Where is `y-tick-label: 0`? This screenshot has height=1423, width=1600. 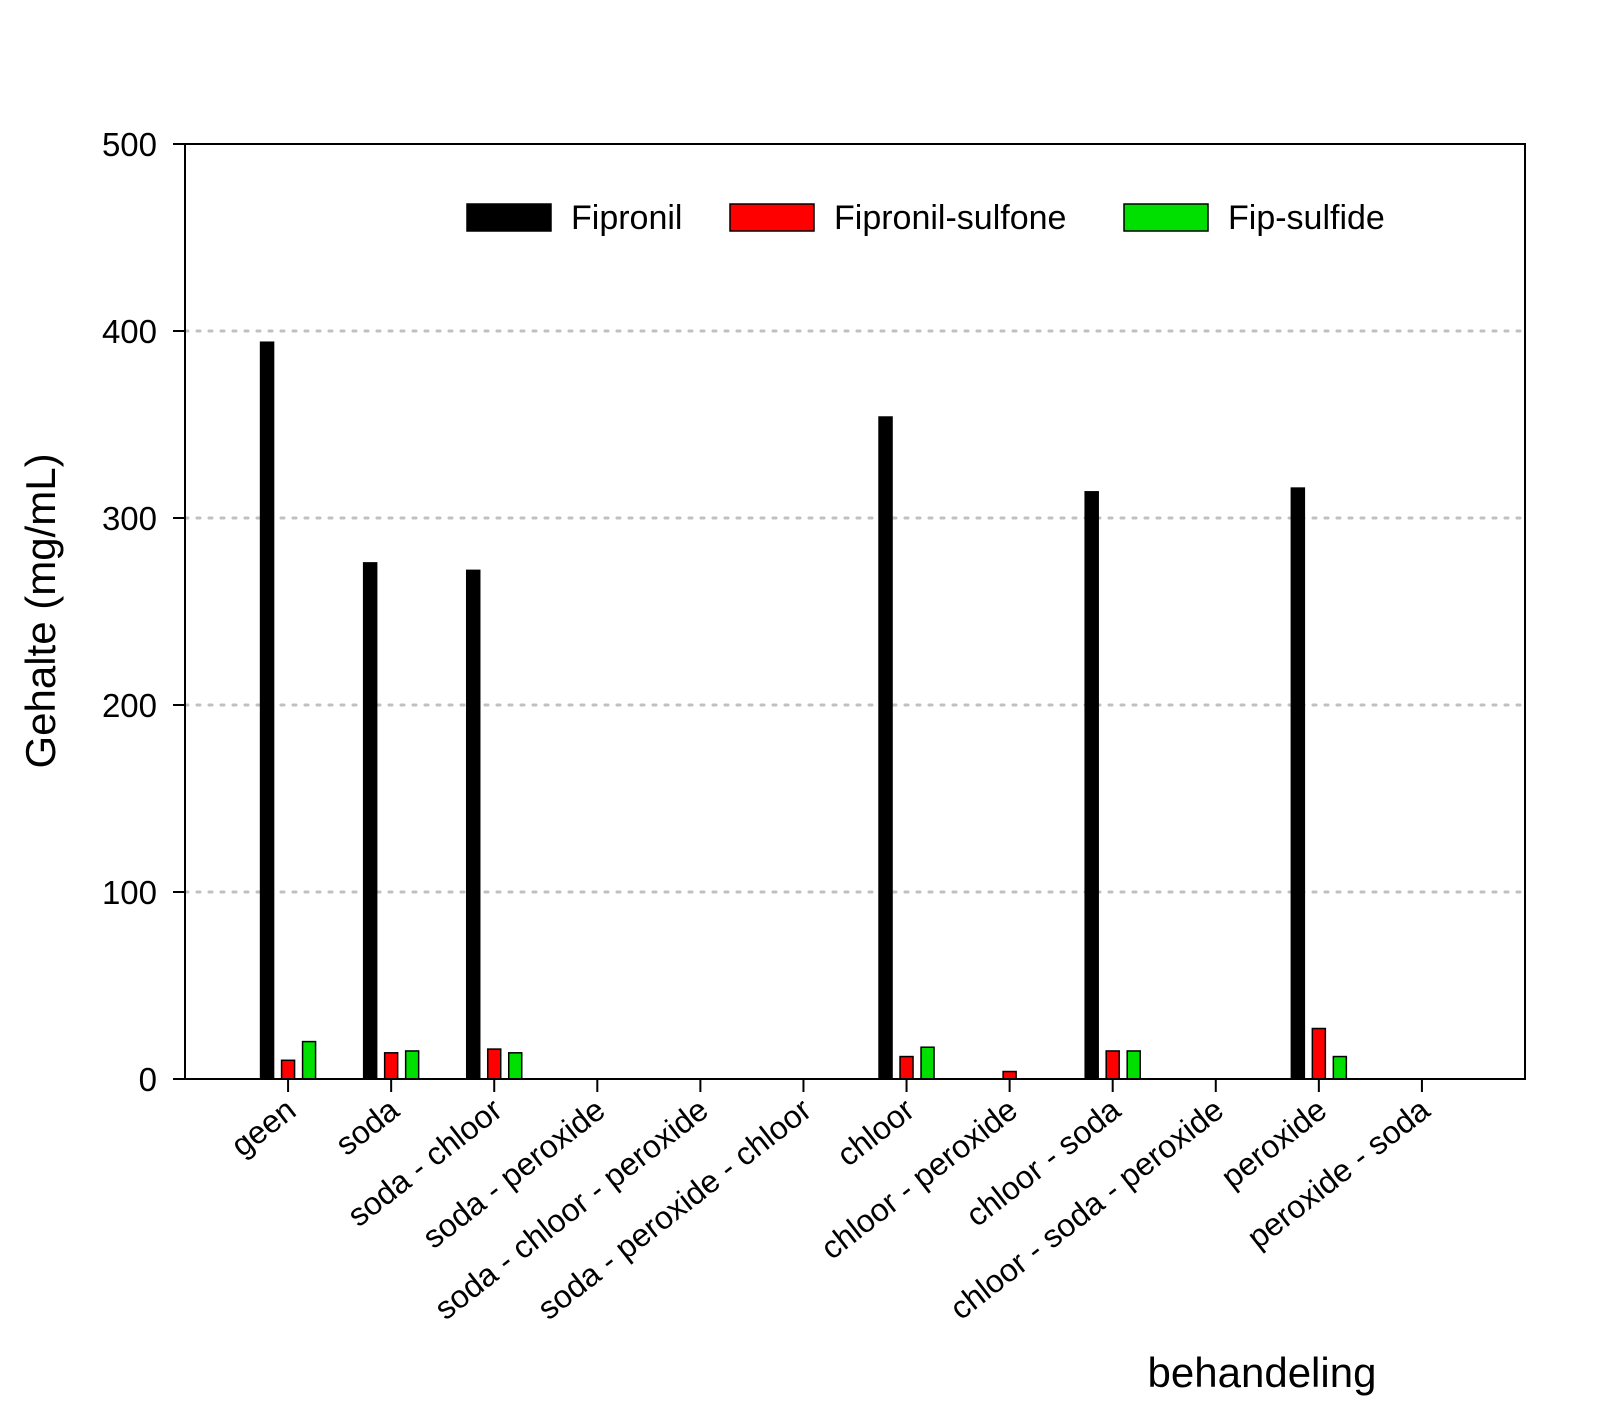
y-tick-label: 0 is located at coordinates (148, 1079).